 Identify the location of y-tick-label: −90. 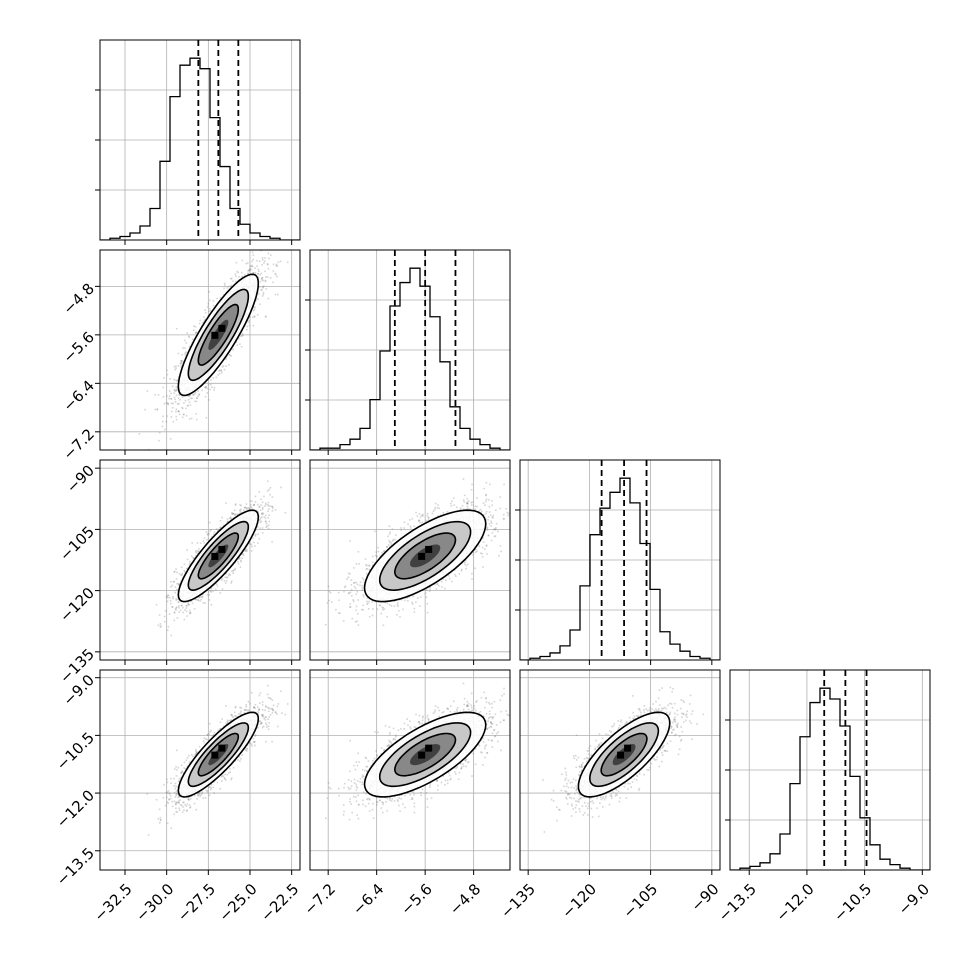
(80, 478).